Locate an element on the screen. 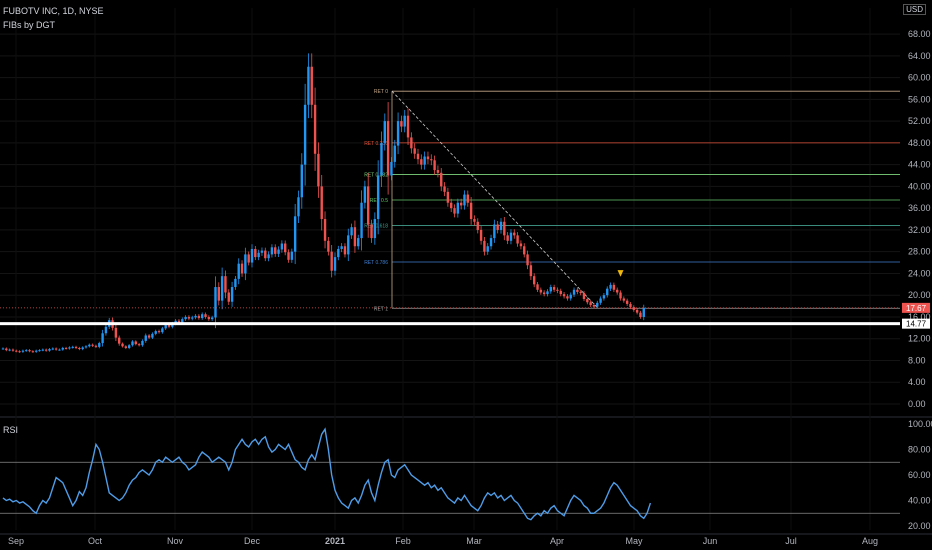  time-axis: Sep Oct Nov Dec 2021 Feb Mar Apr May Jun Jul Aug is located at coordinates (443, 541).